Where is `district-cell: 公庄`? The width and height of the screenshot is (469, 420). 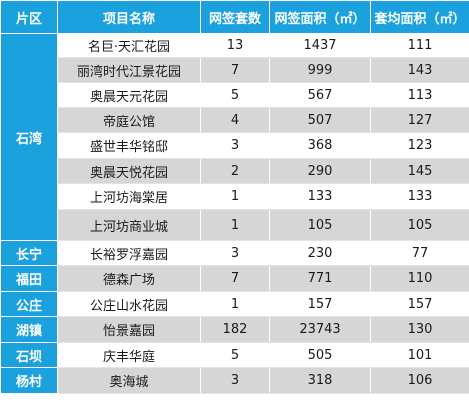 district-cell: 公庄 is located at coordinates (29, 304).